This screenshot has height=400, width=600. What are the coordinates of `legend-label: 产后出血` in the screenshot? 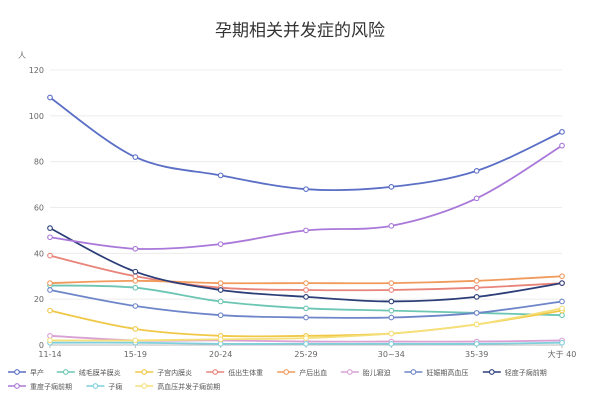 It's located at (313, 372).